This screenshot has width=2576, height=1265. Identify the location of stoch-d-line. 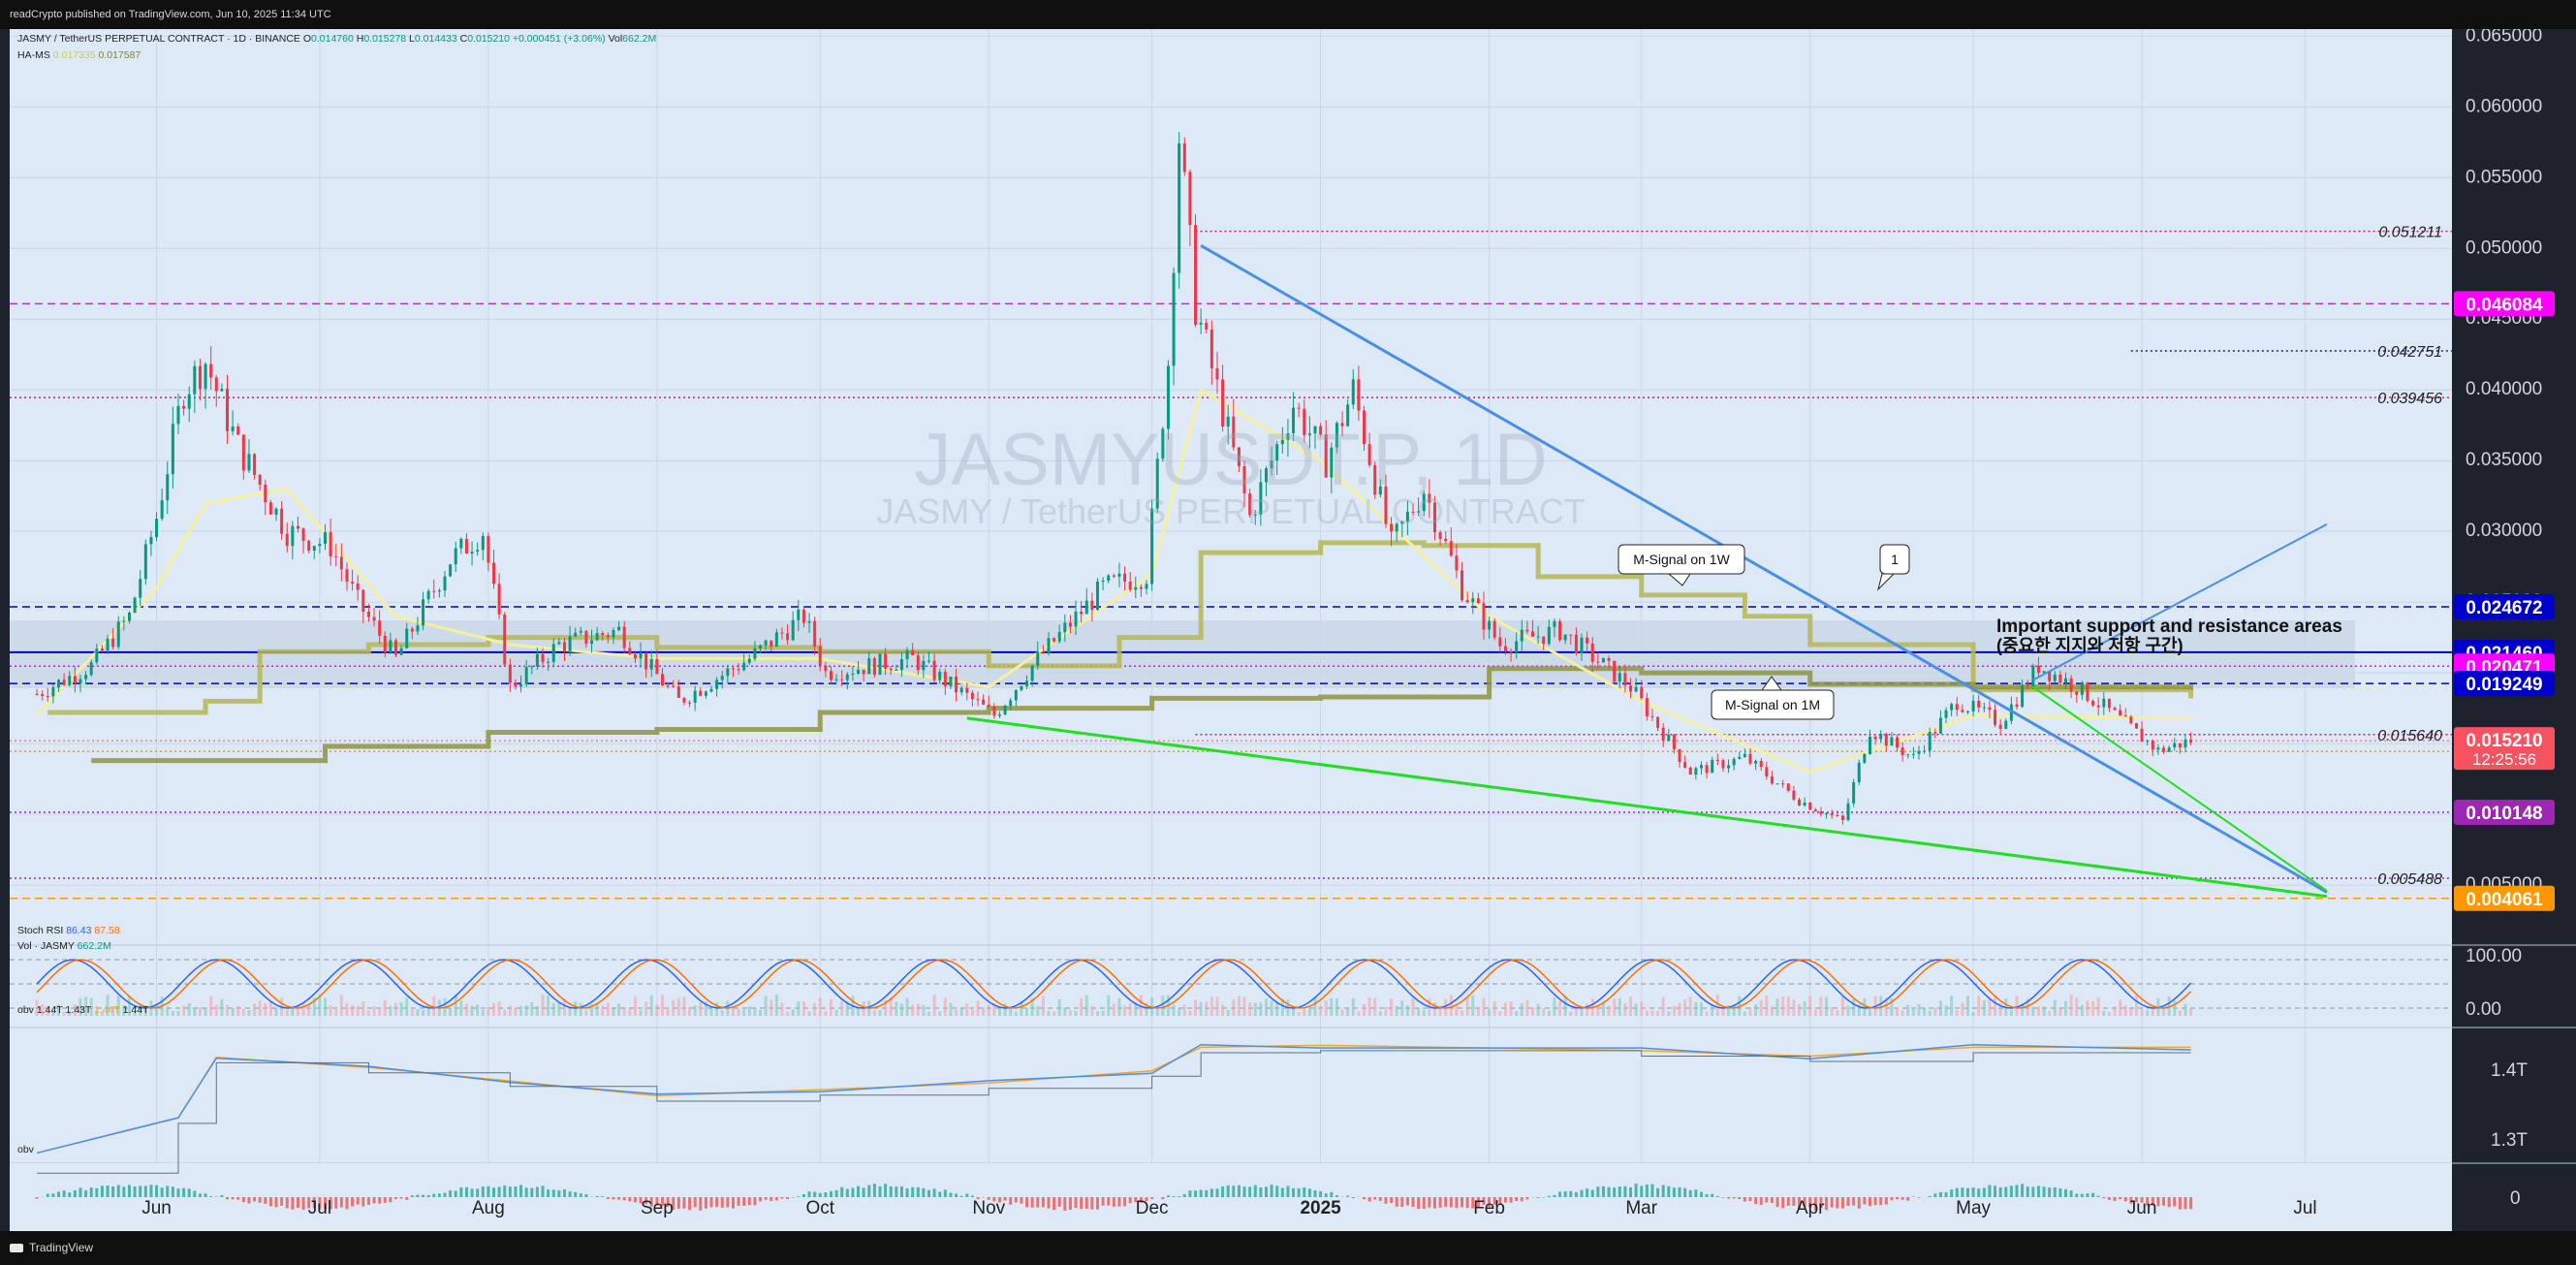
(1114, 984).